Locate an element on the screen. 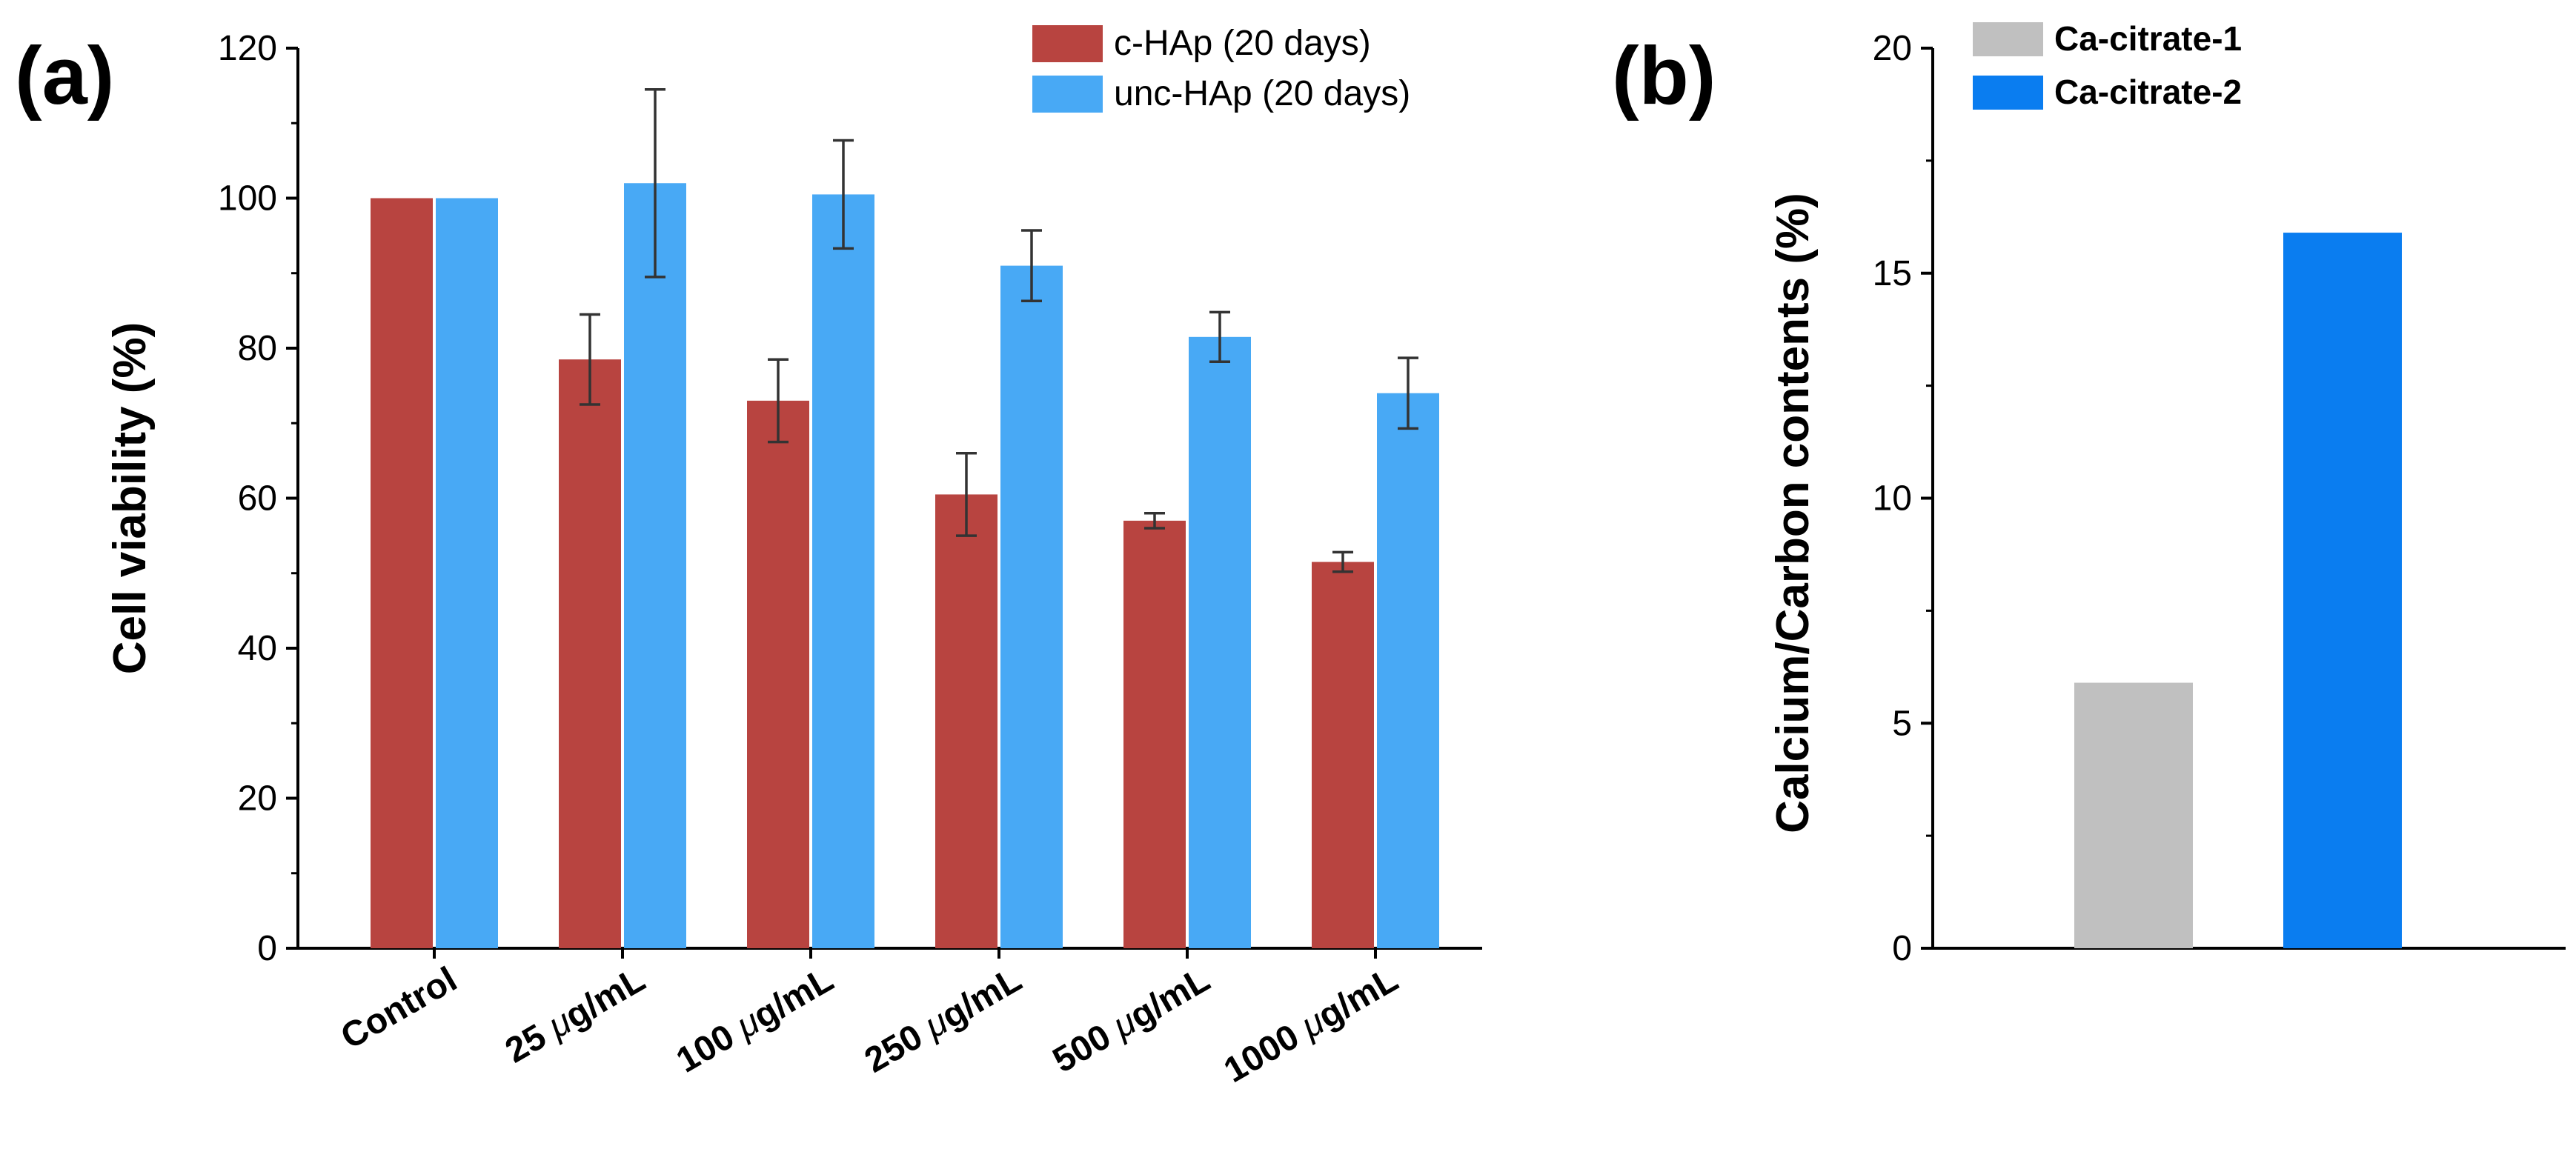  panel-a-category-label: 1000 μg/mL is located at coordinates (1311, 1025).